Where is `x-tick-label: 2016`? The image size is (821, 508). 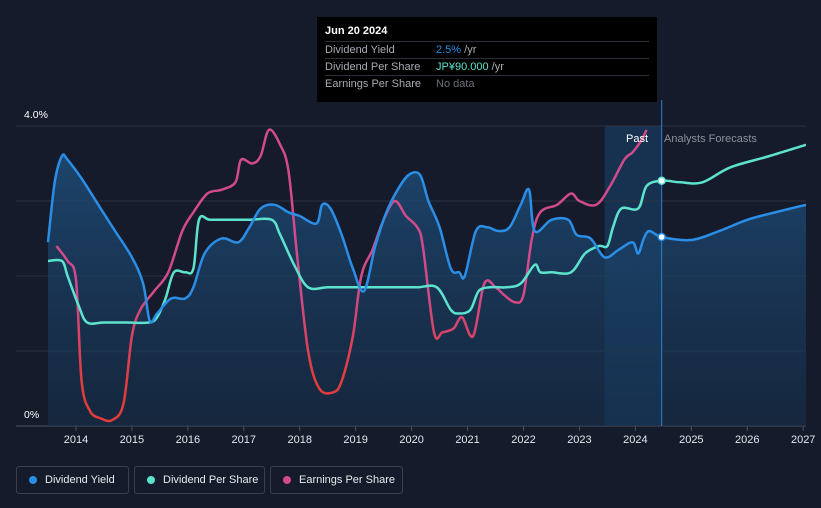
x-tick-label: 2016 is located at coordinates (188, 440).